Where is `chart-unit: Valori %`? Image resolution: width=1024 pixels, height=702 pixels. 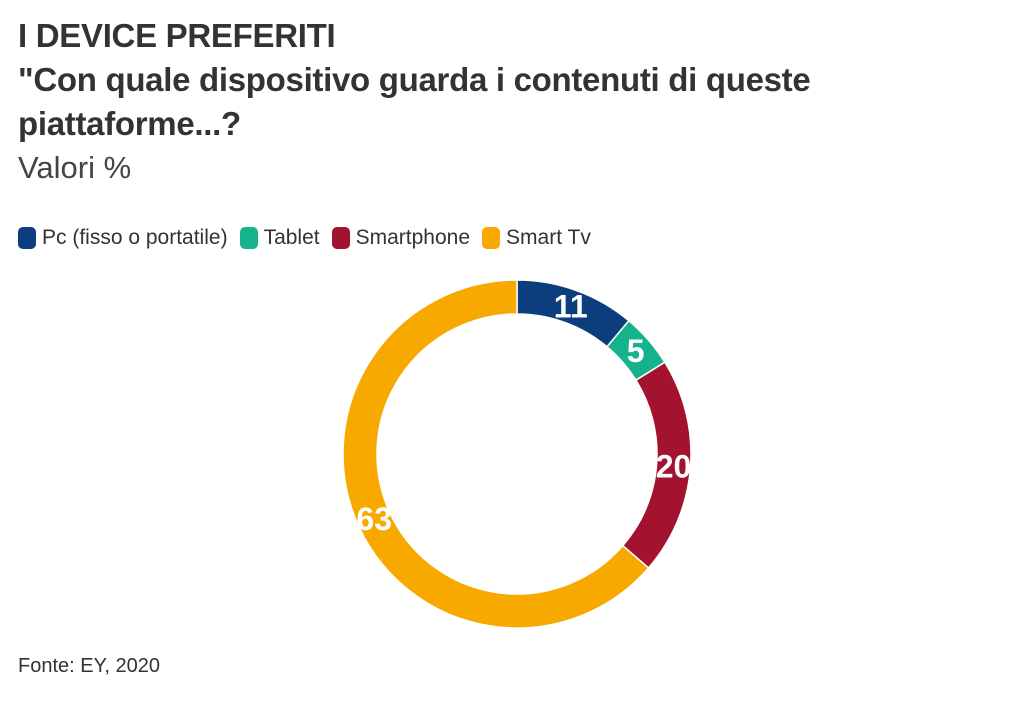
chart-unit: Valori % is located at coordinates (75, 167).